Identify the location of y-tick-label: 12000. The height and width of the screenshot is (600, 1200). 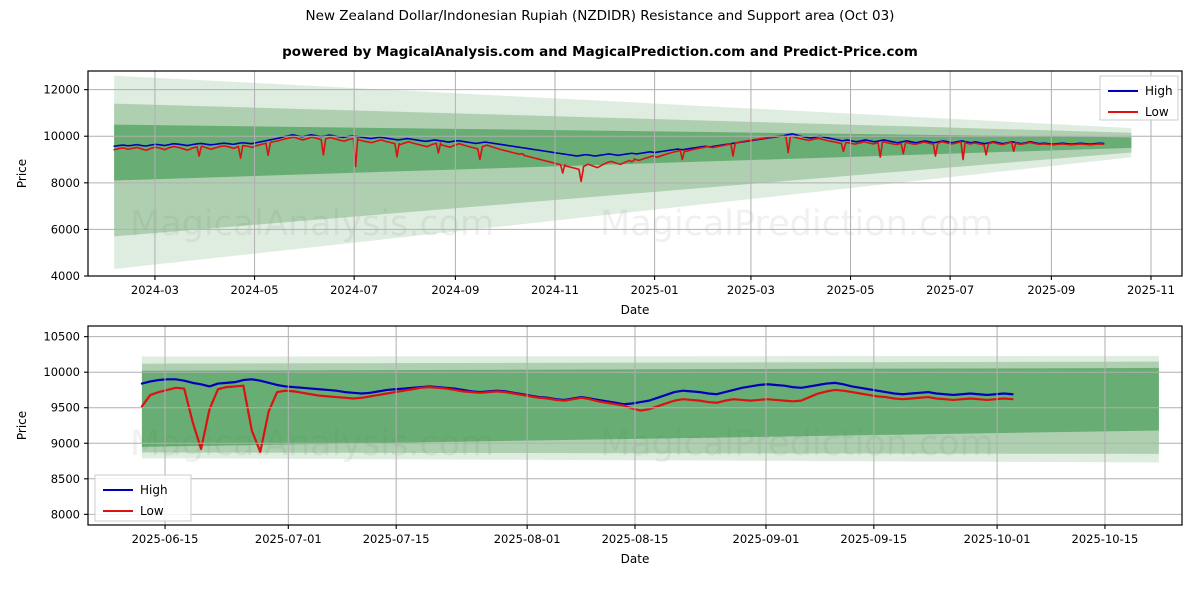
(61, 90).